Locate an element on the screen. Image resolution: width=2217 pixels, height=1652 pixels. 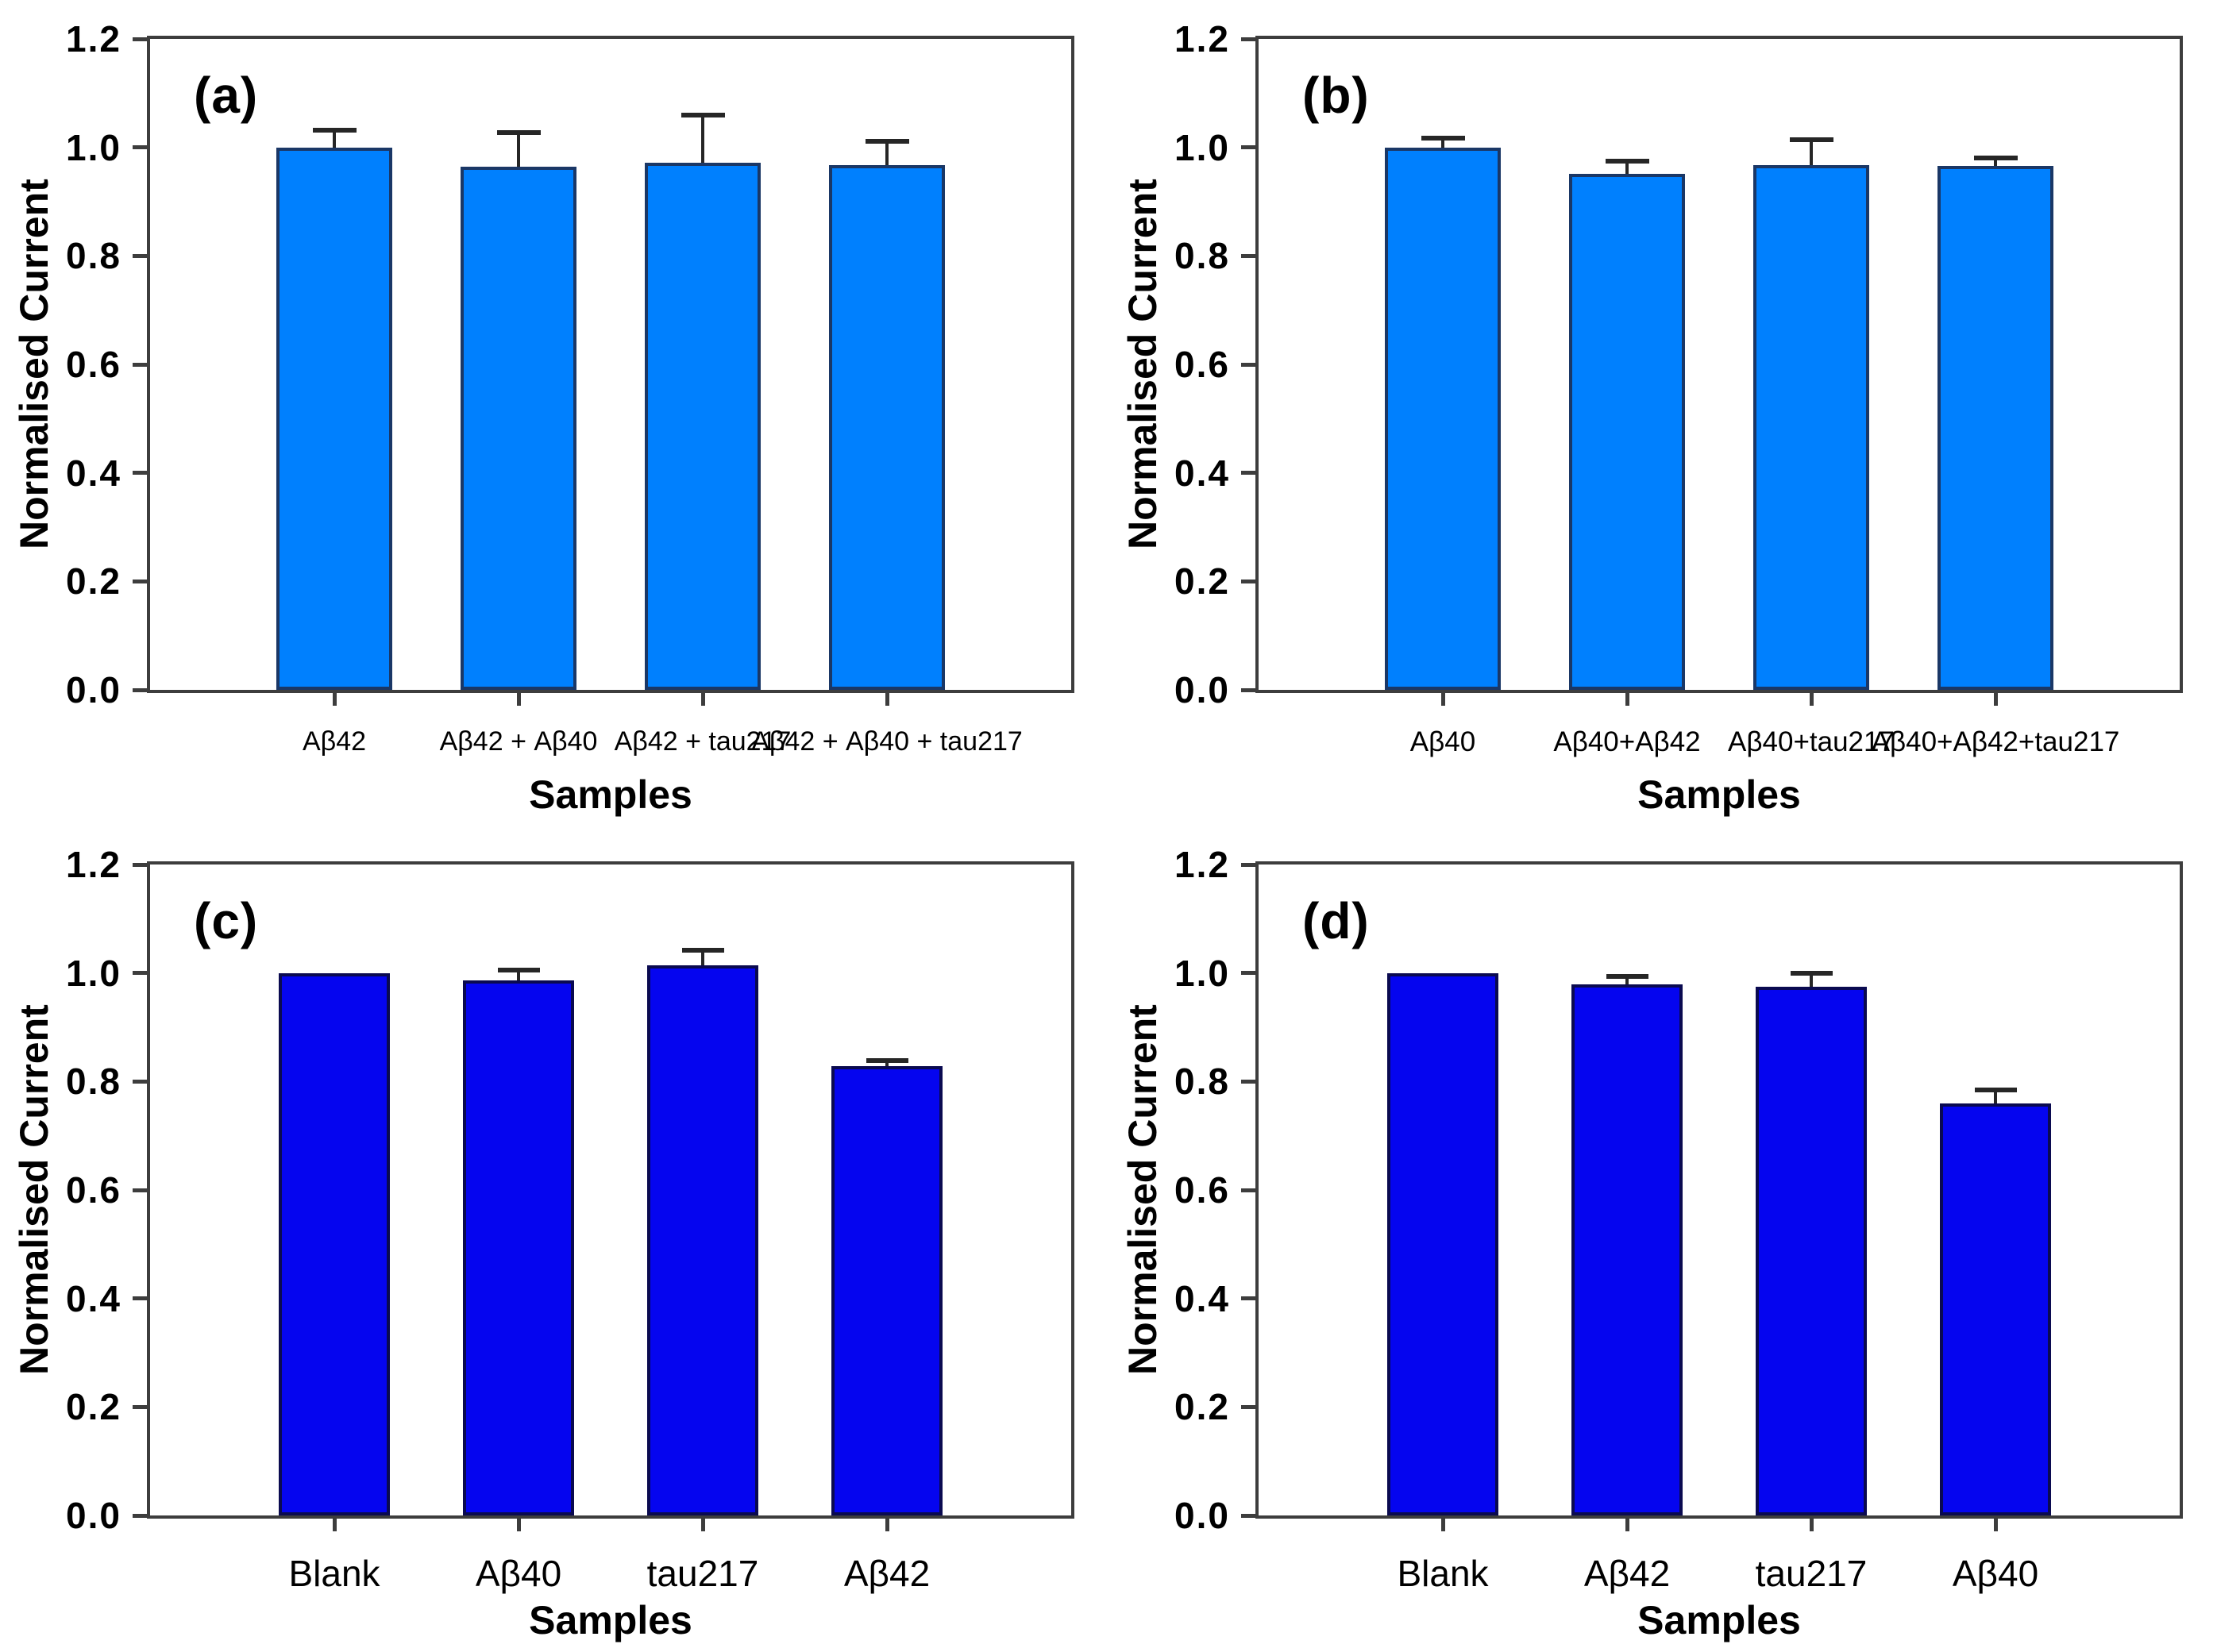
x-category-label: Aβ40+Aβ42+tau217 is located at coordinates (1996, 742).